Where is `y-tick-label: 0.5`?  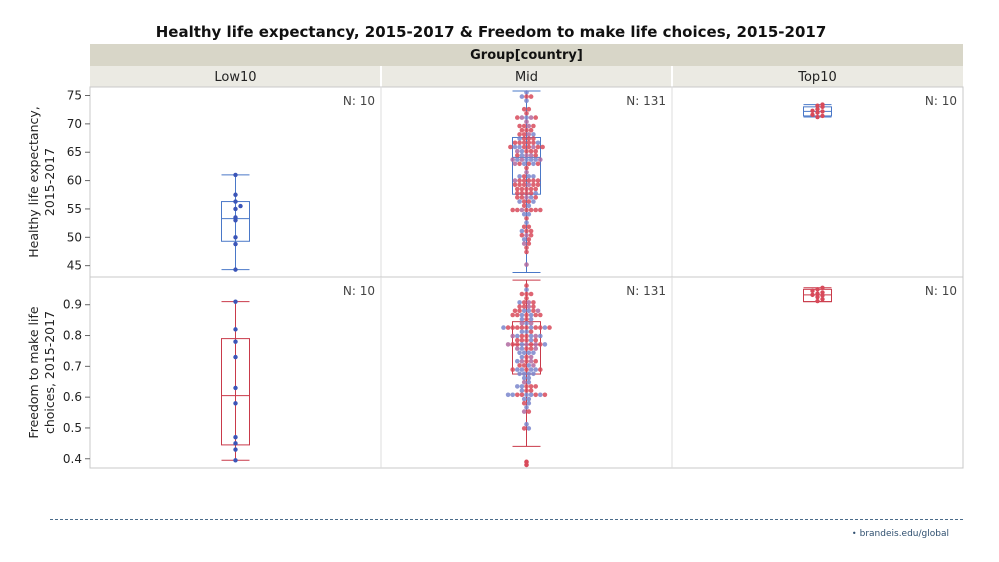 y-tick-label: 0.5 is located at coordinates (72, 428).